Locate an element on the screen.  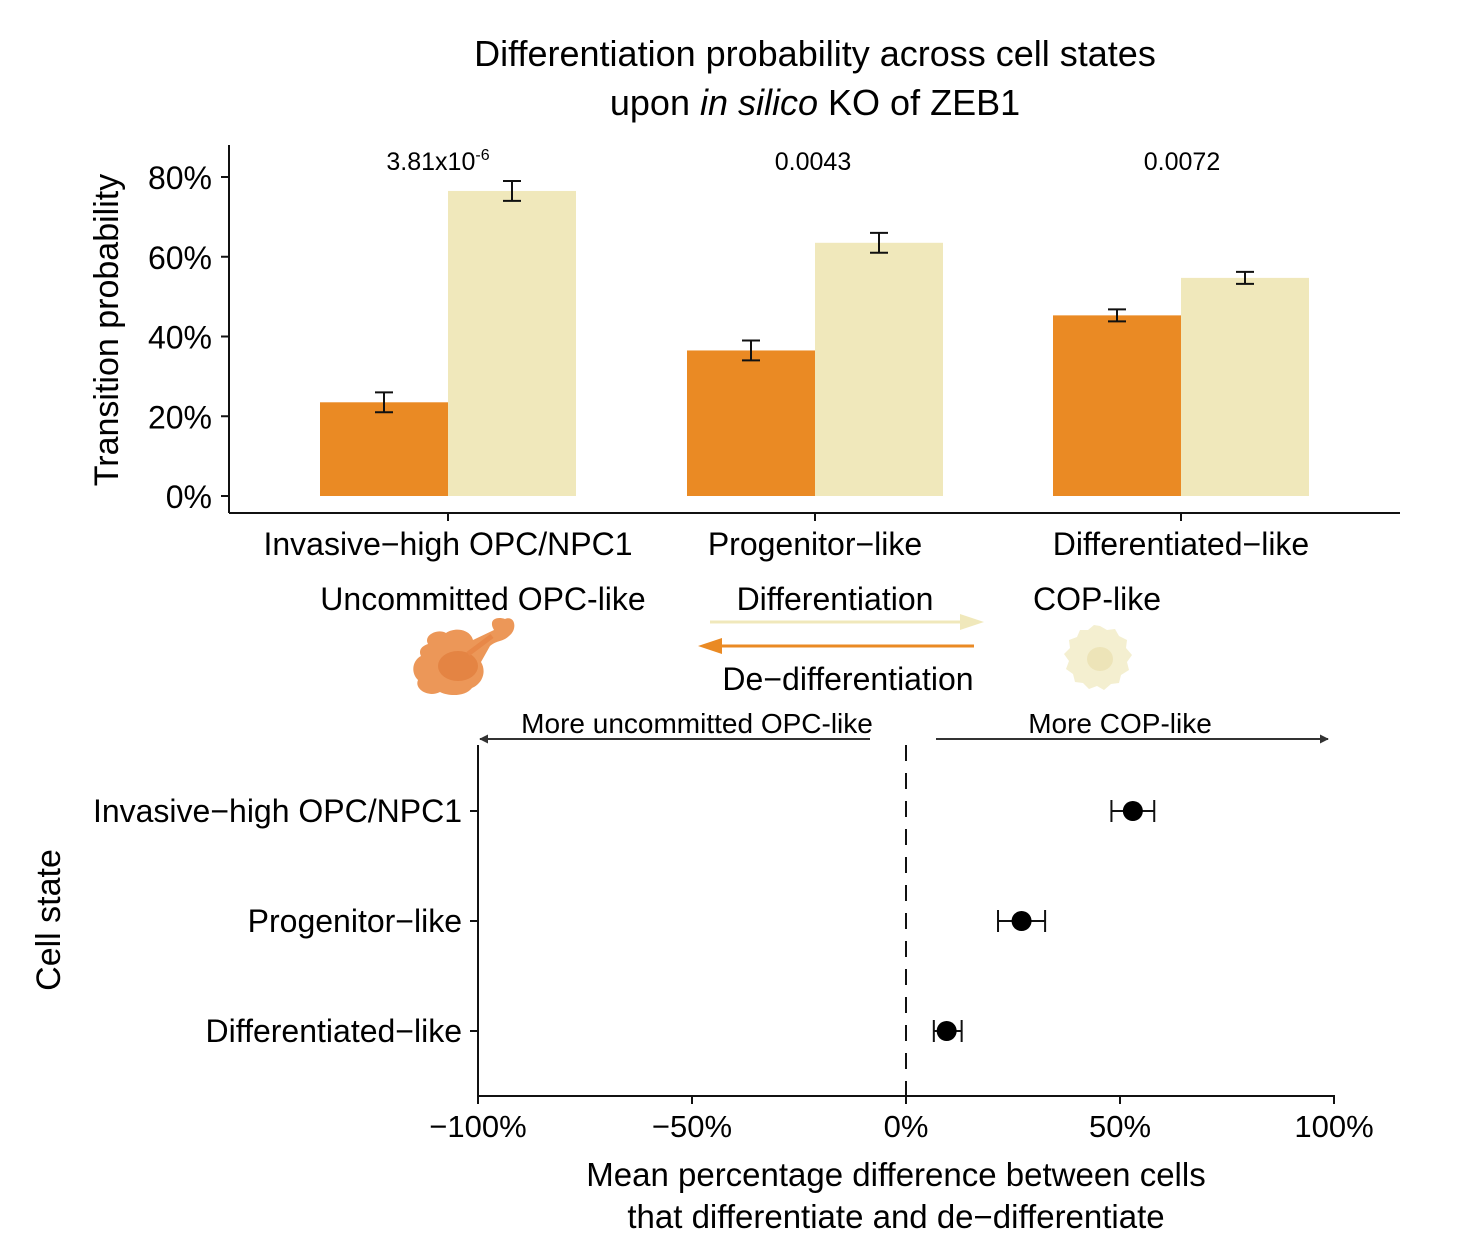
dot-x-tick-label: 0% is located at coordinates (906, 1126).